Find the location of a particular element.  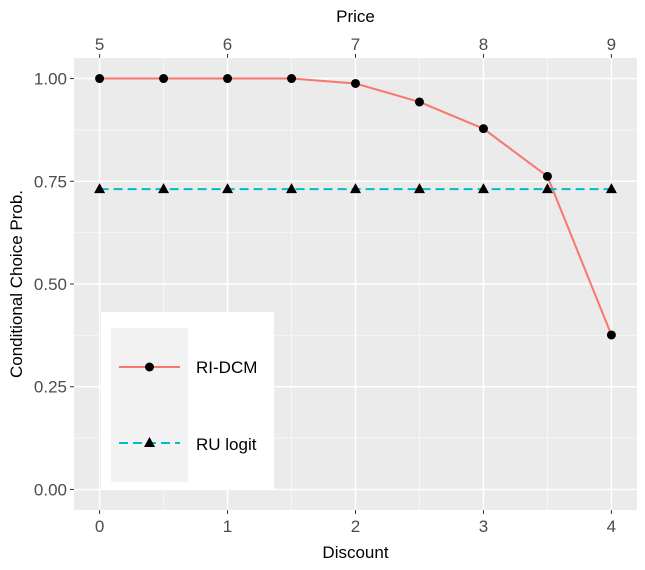

top-tick-label: 8 is located at coordinates (483, 44).